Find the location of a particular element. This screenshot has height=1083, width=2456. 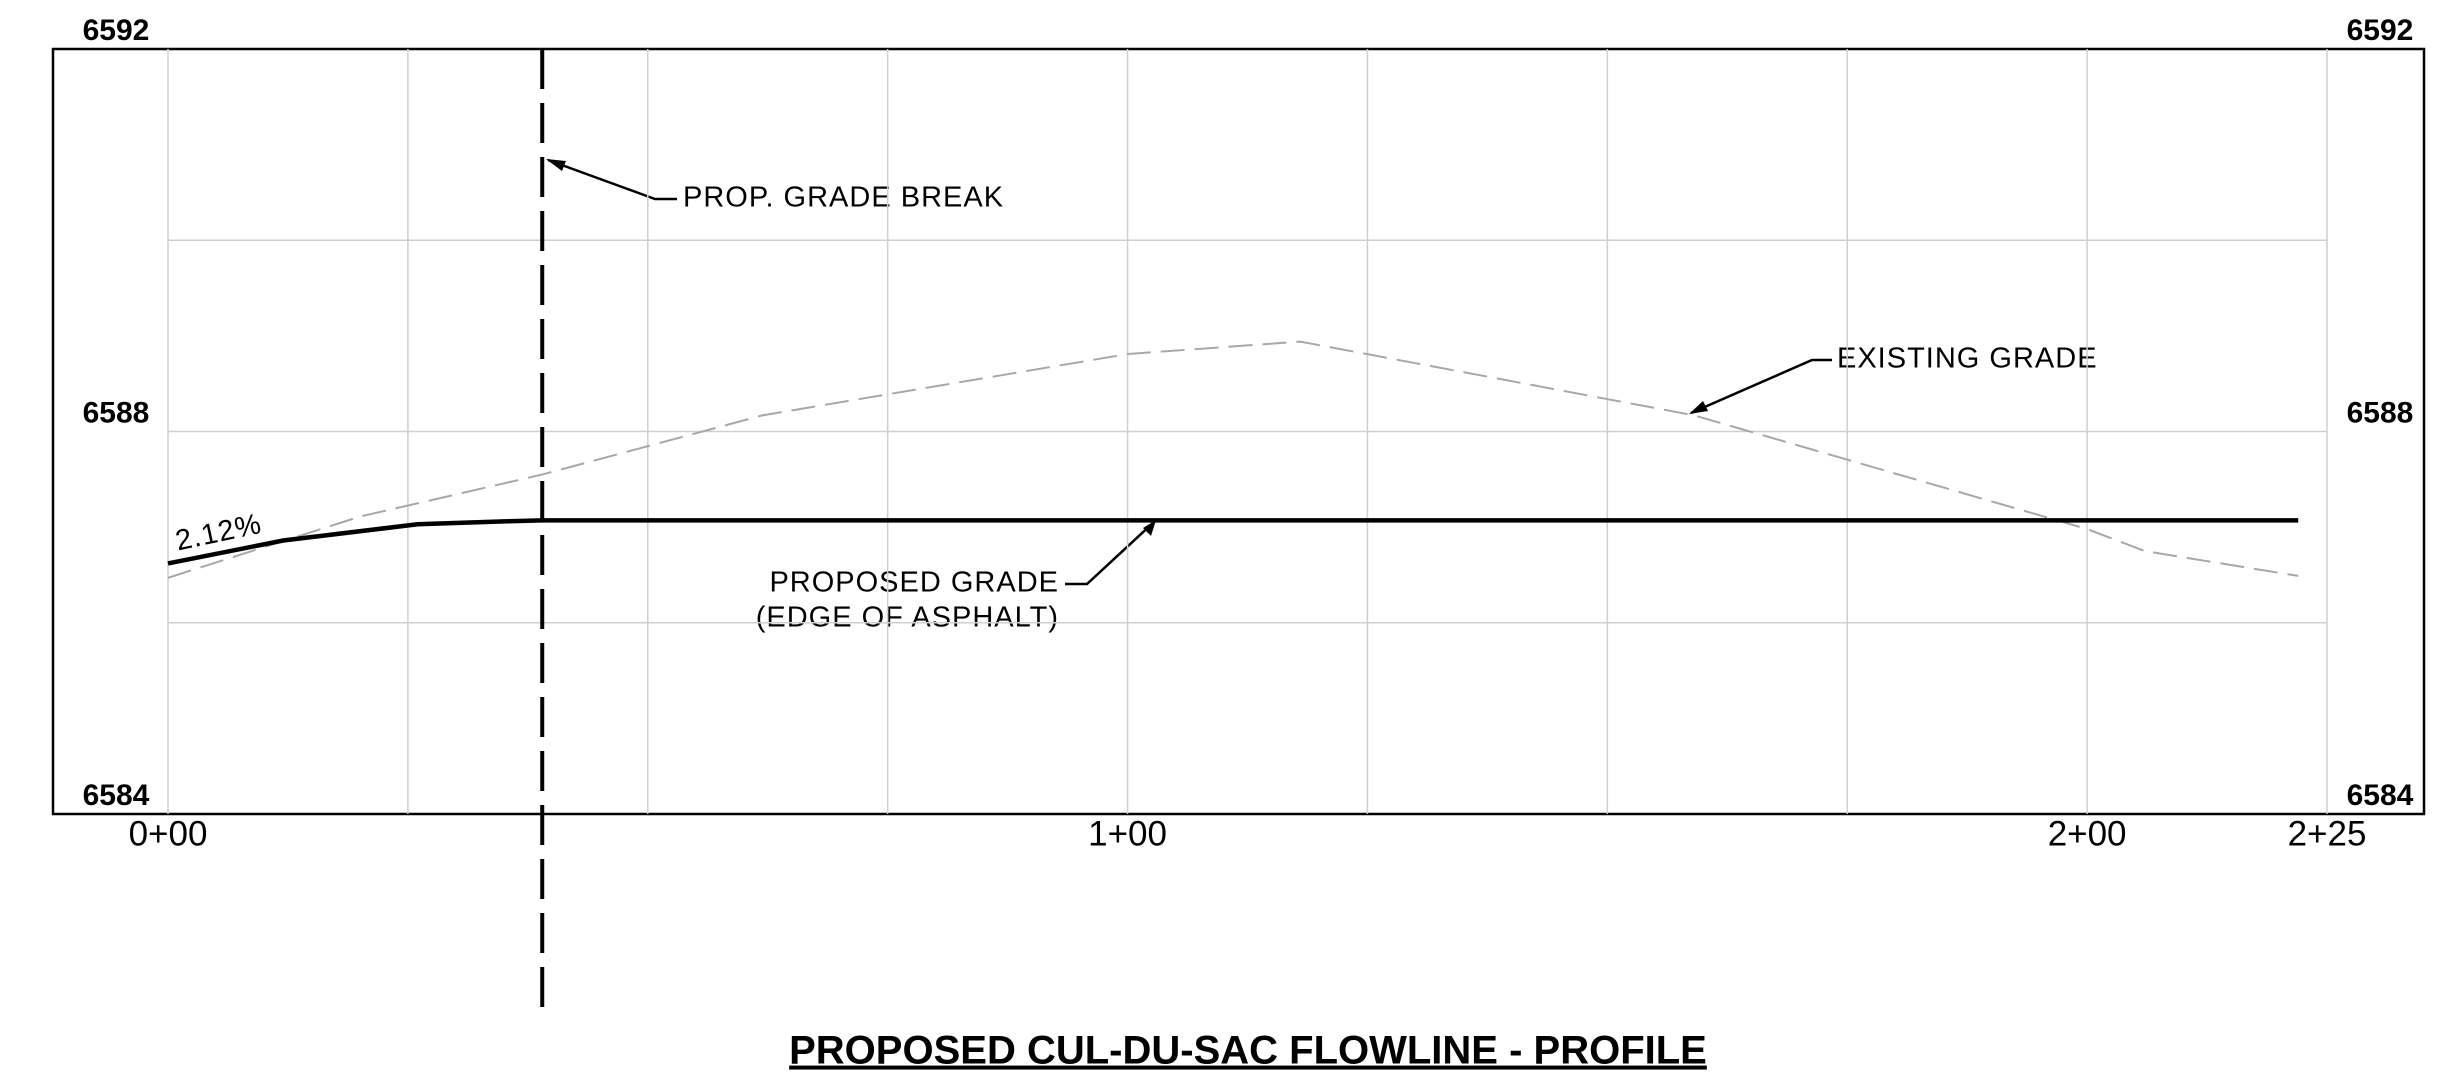

annotation: PROP. GRADE BREAK is located at coordinates (843, 198).